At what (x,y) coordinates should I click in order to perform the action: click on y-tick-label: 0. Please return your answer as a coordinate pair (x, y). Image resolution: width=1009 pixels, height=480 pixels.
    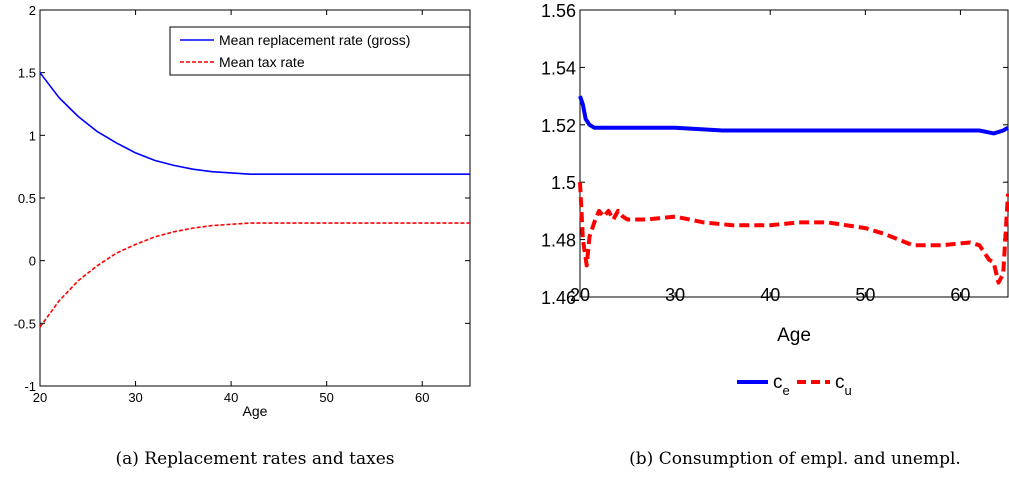
    Looking at the image, I should click on (32, 261).